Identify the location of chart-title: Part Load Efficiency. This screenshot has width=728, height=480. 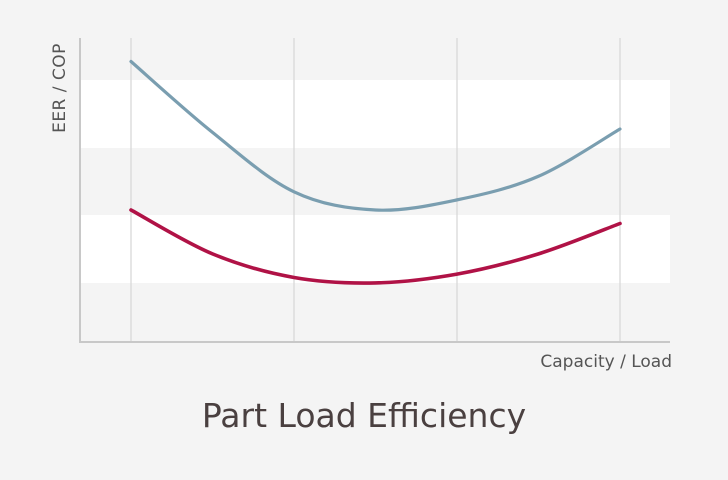
(364, 415).